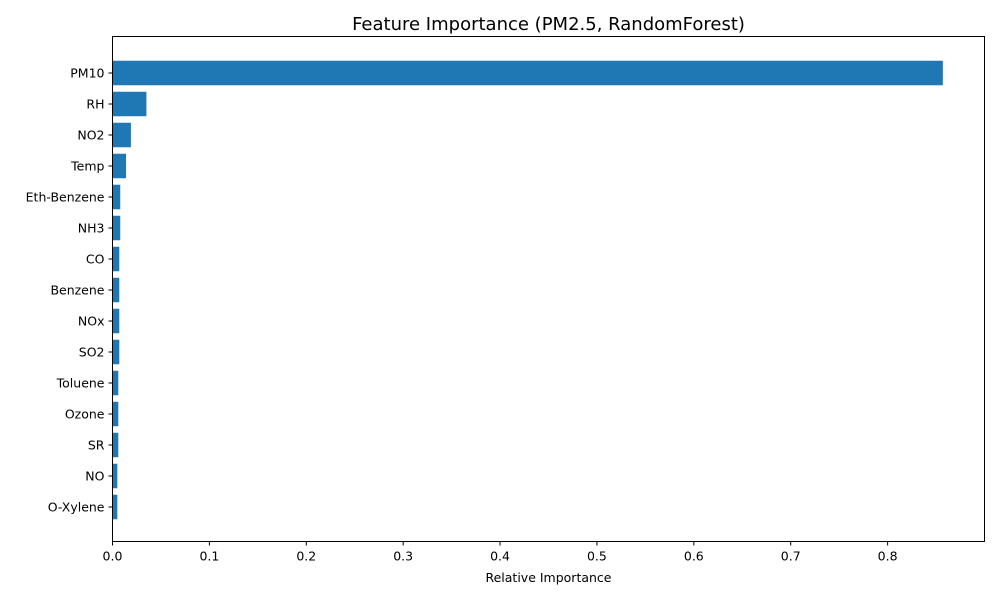 This screenshot has height=605, width=1000. What do you see at coordinates (116, 352) in the screenshot?
I see `bar-so2` at bounding box center [116, 352].